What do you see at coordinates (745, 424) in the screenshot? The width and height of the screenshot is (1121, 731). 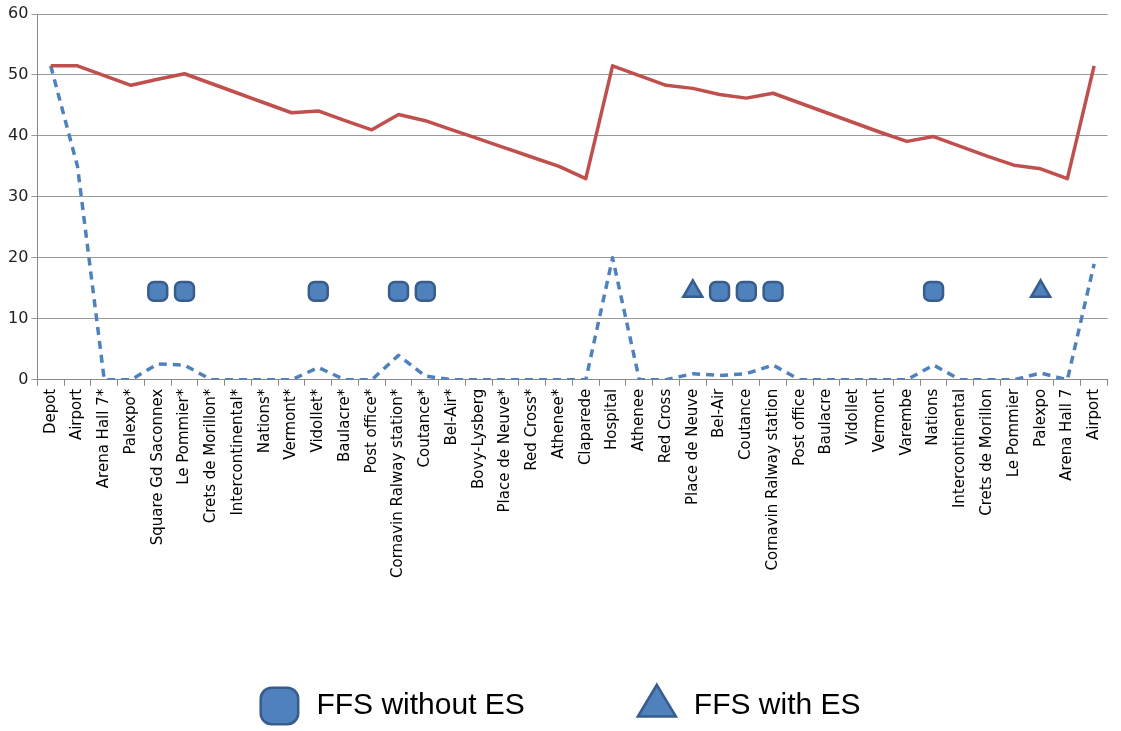 I see `x-tick-label: Coutance` at bounding box center [745, 424].